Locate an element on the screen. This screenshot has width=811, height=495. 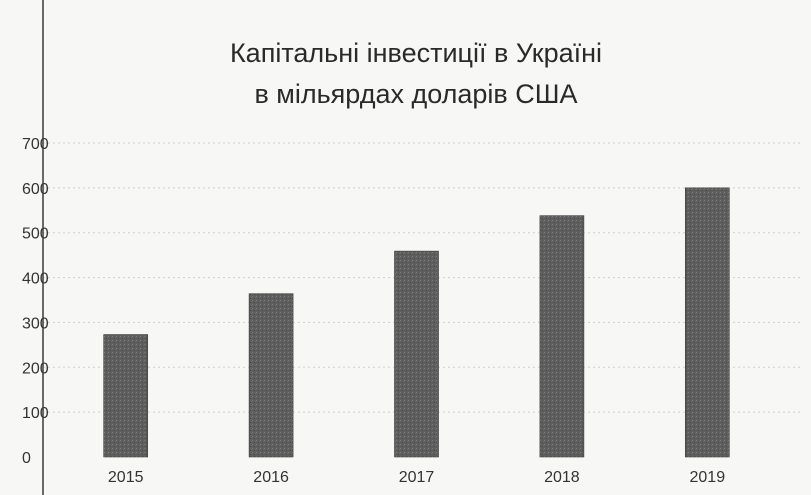
y-tick-label: 400 is located at coordinates (35, 279).